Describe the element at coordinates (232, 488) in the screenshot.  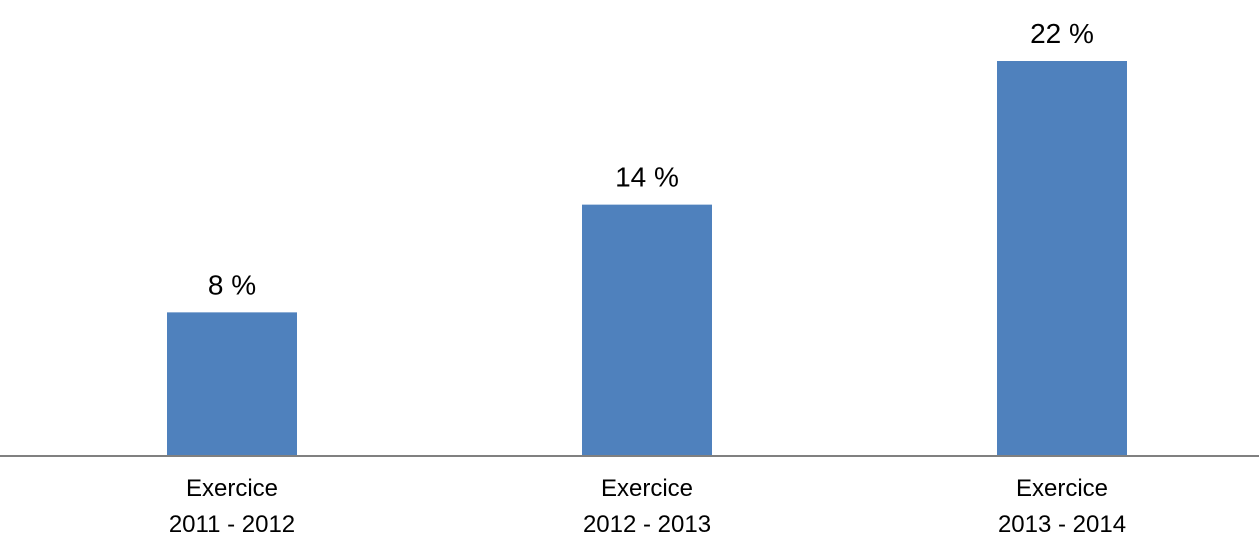
I see `x-tick-label-1-line-1: Exercice` at that location.